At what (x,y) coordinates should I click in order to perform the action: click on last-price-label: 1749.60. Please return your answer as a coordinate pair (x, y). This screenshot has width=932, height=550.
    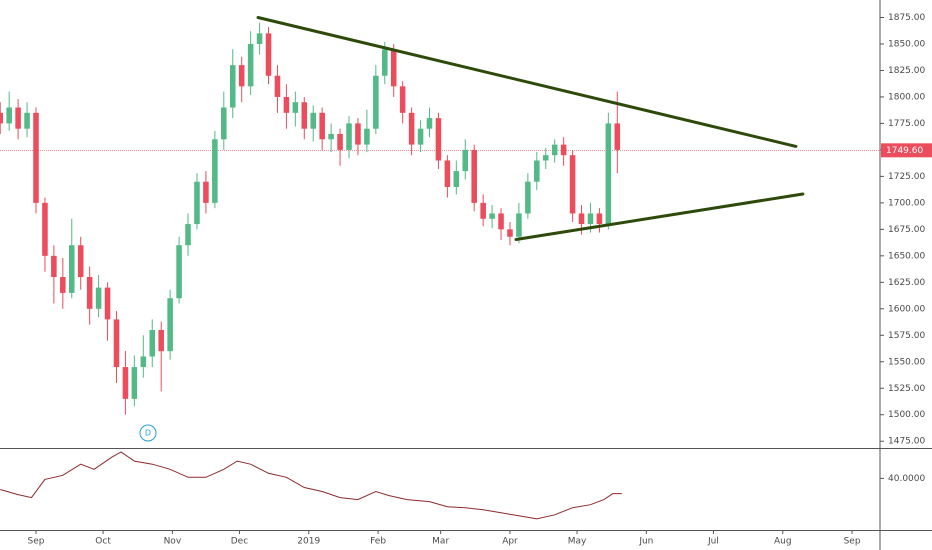
    Looking at the image, I should click on (904, 151).